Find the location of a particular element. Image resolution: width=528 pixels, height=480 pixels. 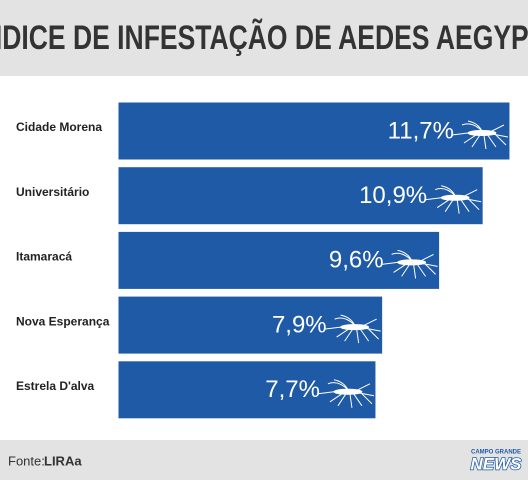

category-label: Itamaracá is located at coordinates (44, 257).